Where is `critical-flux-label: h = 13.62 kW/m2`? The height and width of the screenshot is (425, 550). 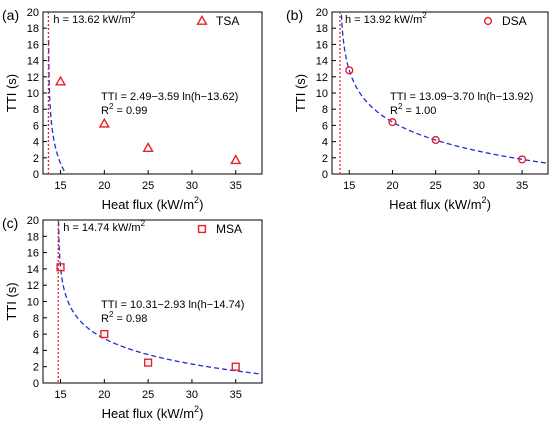
critical-flux-label: h = 13.62 kW/m2 is located at coordinates (94, 18).